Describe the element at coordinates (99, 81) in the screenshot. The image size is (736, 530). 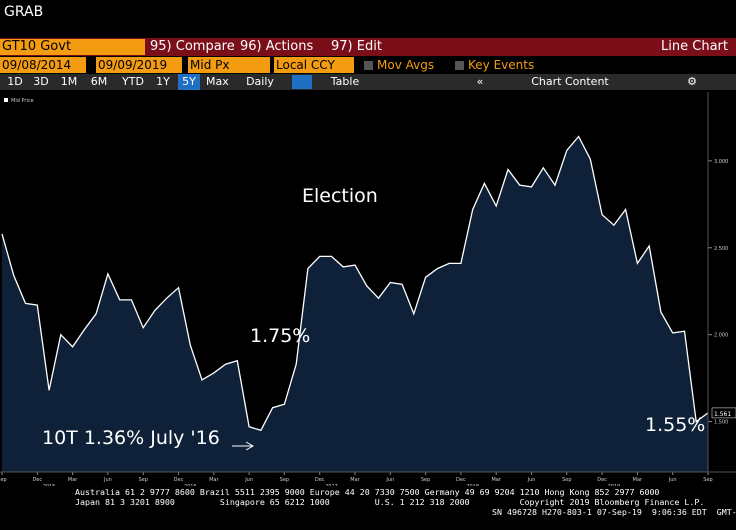
I see `period-button: 6M` at that location.